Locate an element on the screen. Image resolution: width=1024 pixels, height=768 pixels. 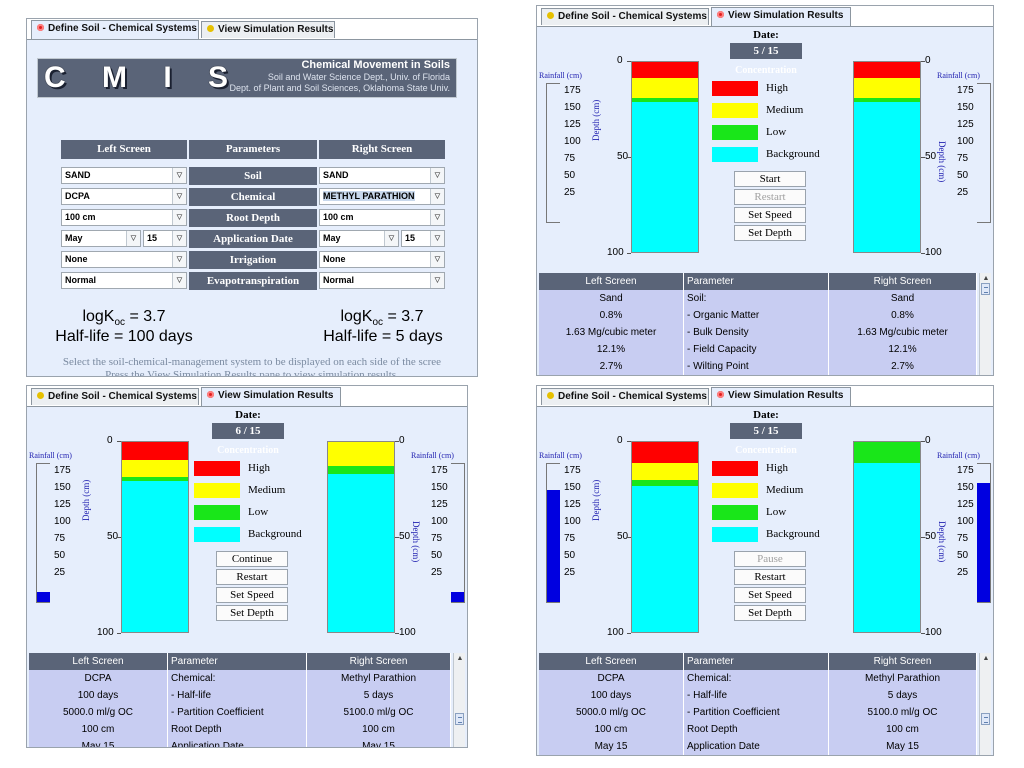
right-month-dropdown-icon: ▽ is located at coordinates (391, 238).